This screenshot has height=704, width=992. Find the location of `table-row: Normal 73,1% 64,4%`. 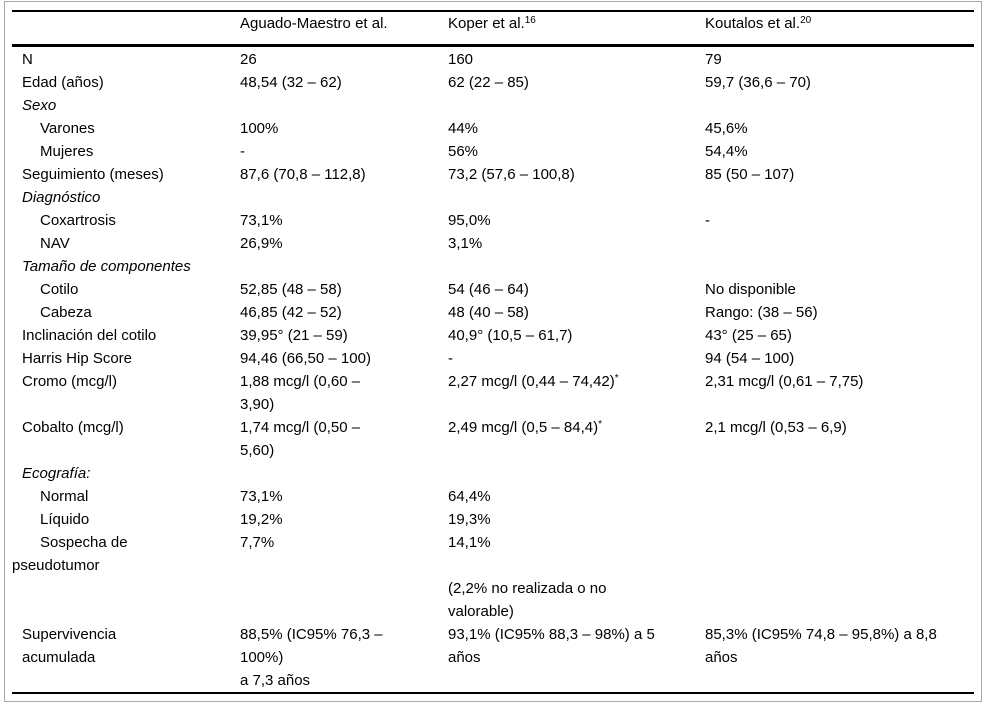

table-row: Normal 73,1% 64,4% is located at coordinates (493, 496).